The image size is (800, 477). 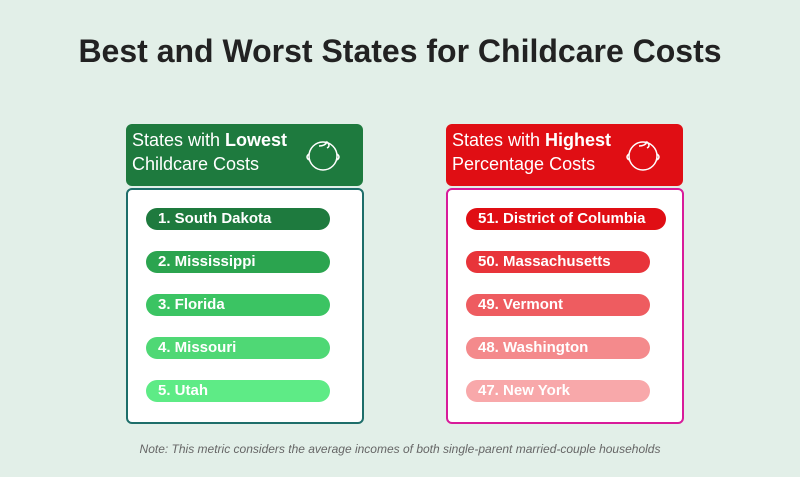 I want to click on lowest-title-line2: Childcare Costs, so click(x=196, y=164).